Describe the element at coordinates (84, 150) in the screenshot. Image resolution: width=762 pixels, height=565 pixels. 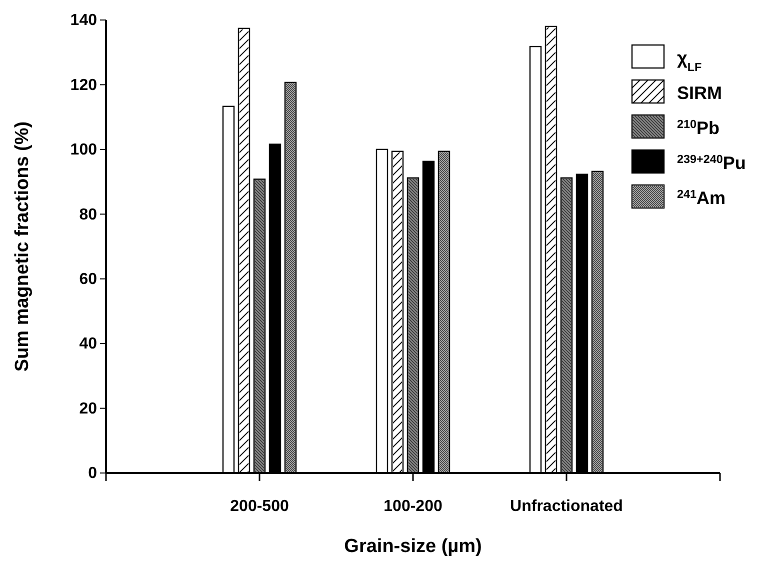
I see `y-tick-label: 100` at that location.